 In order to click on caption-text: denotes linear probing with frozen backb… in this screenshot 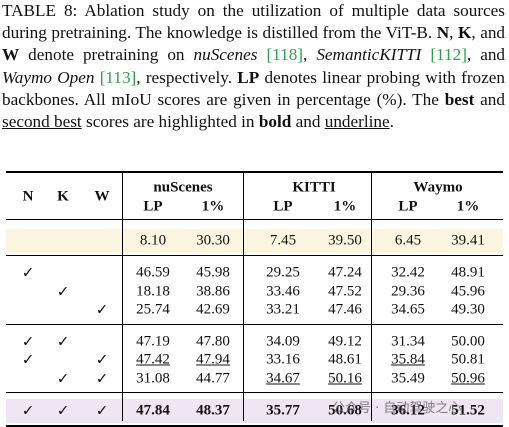, I will do `click(254, 88)`.